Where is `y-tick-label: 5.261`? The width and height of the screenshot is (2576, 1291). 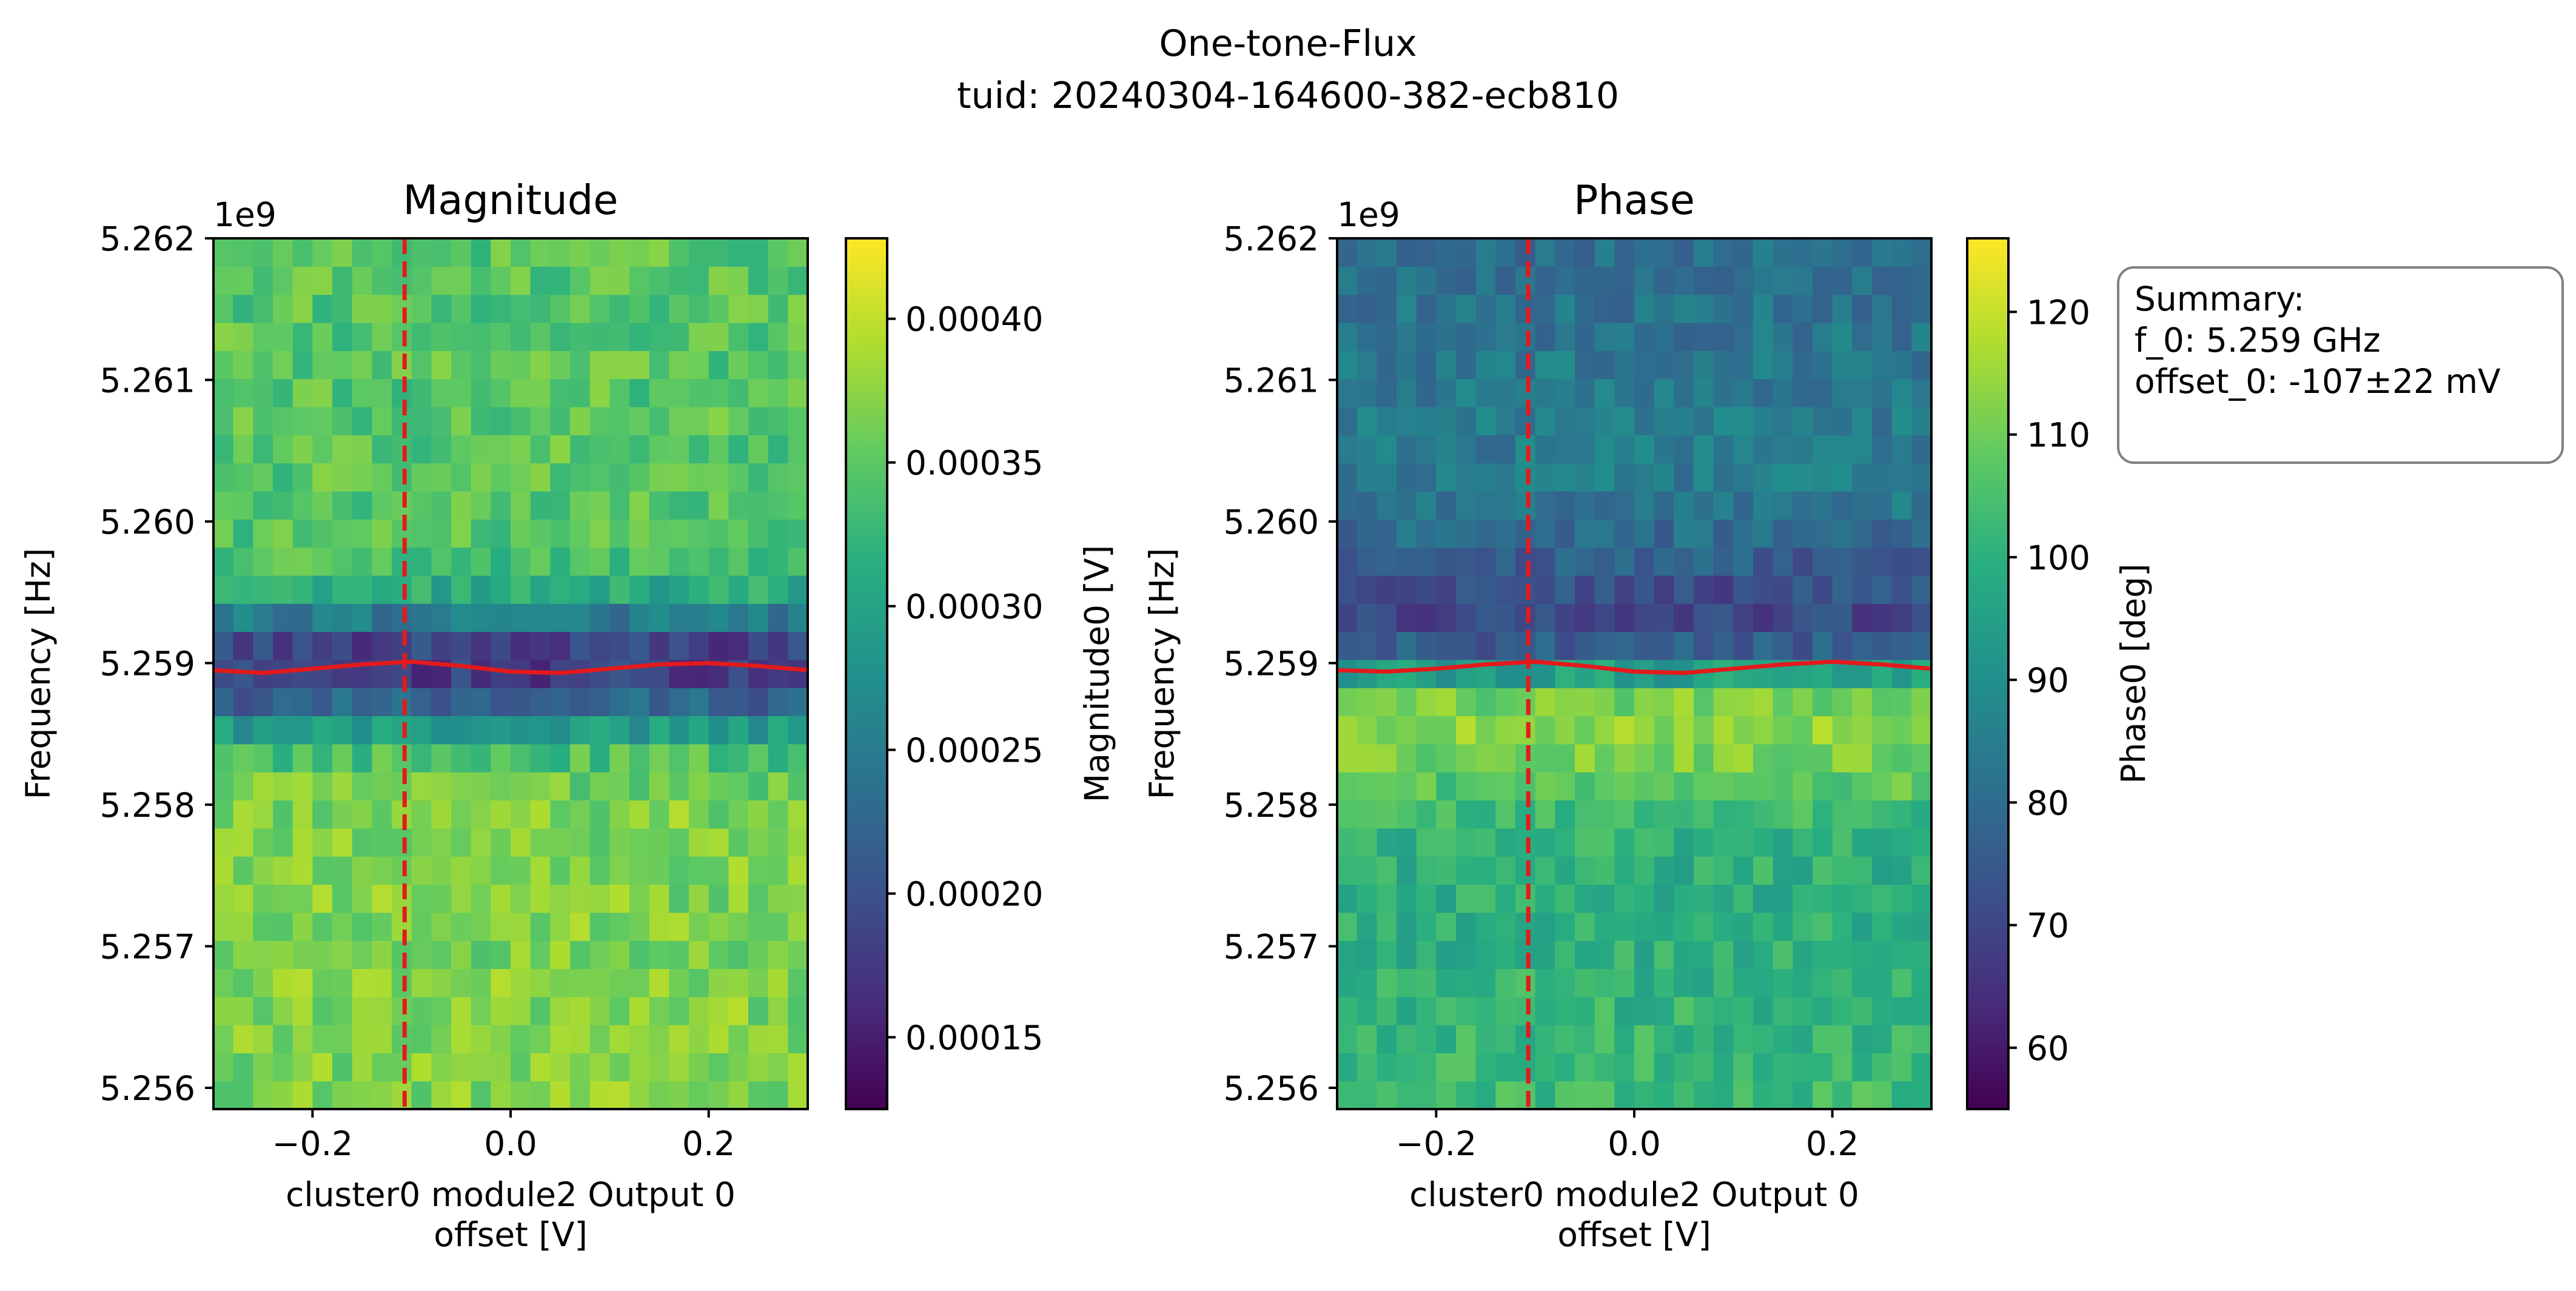
y-tick-label: 5.261 is located at coordinates (1272, 380).